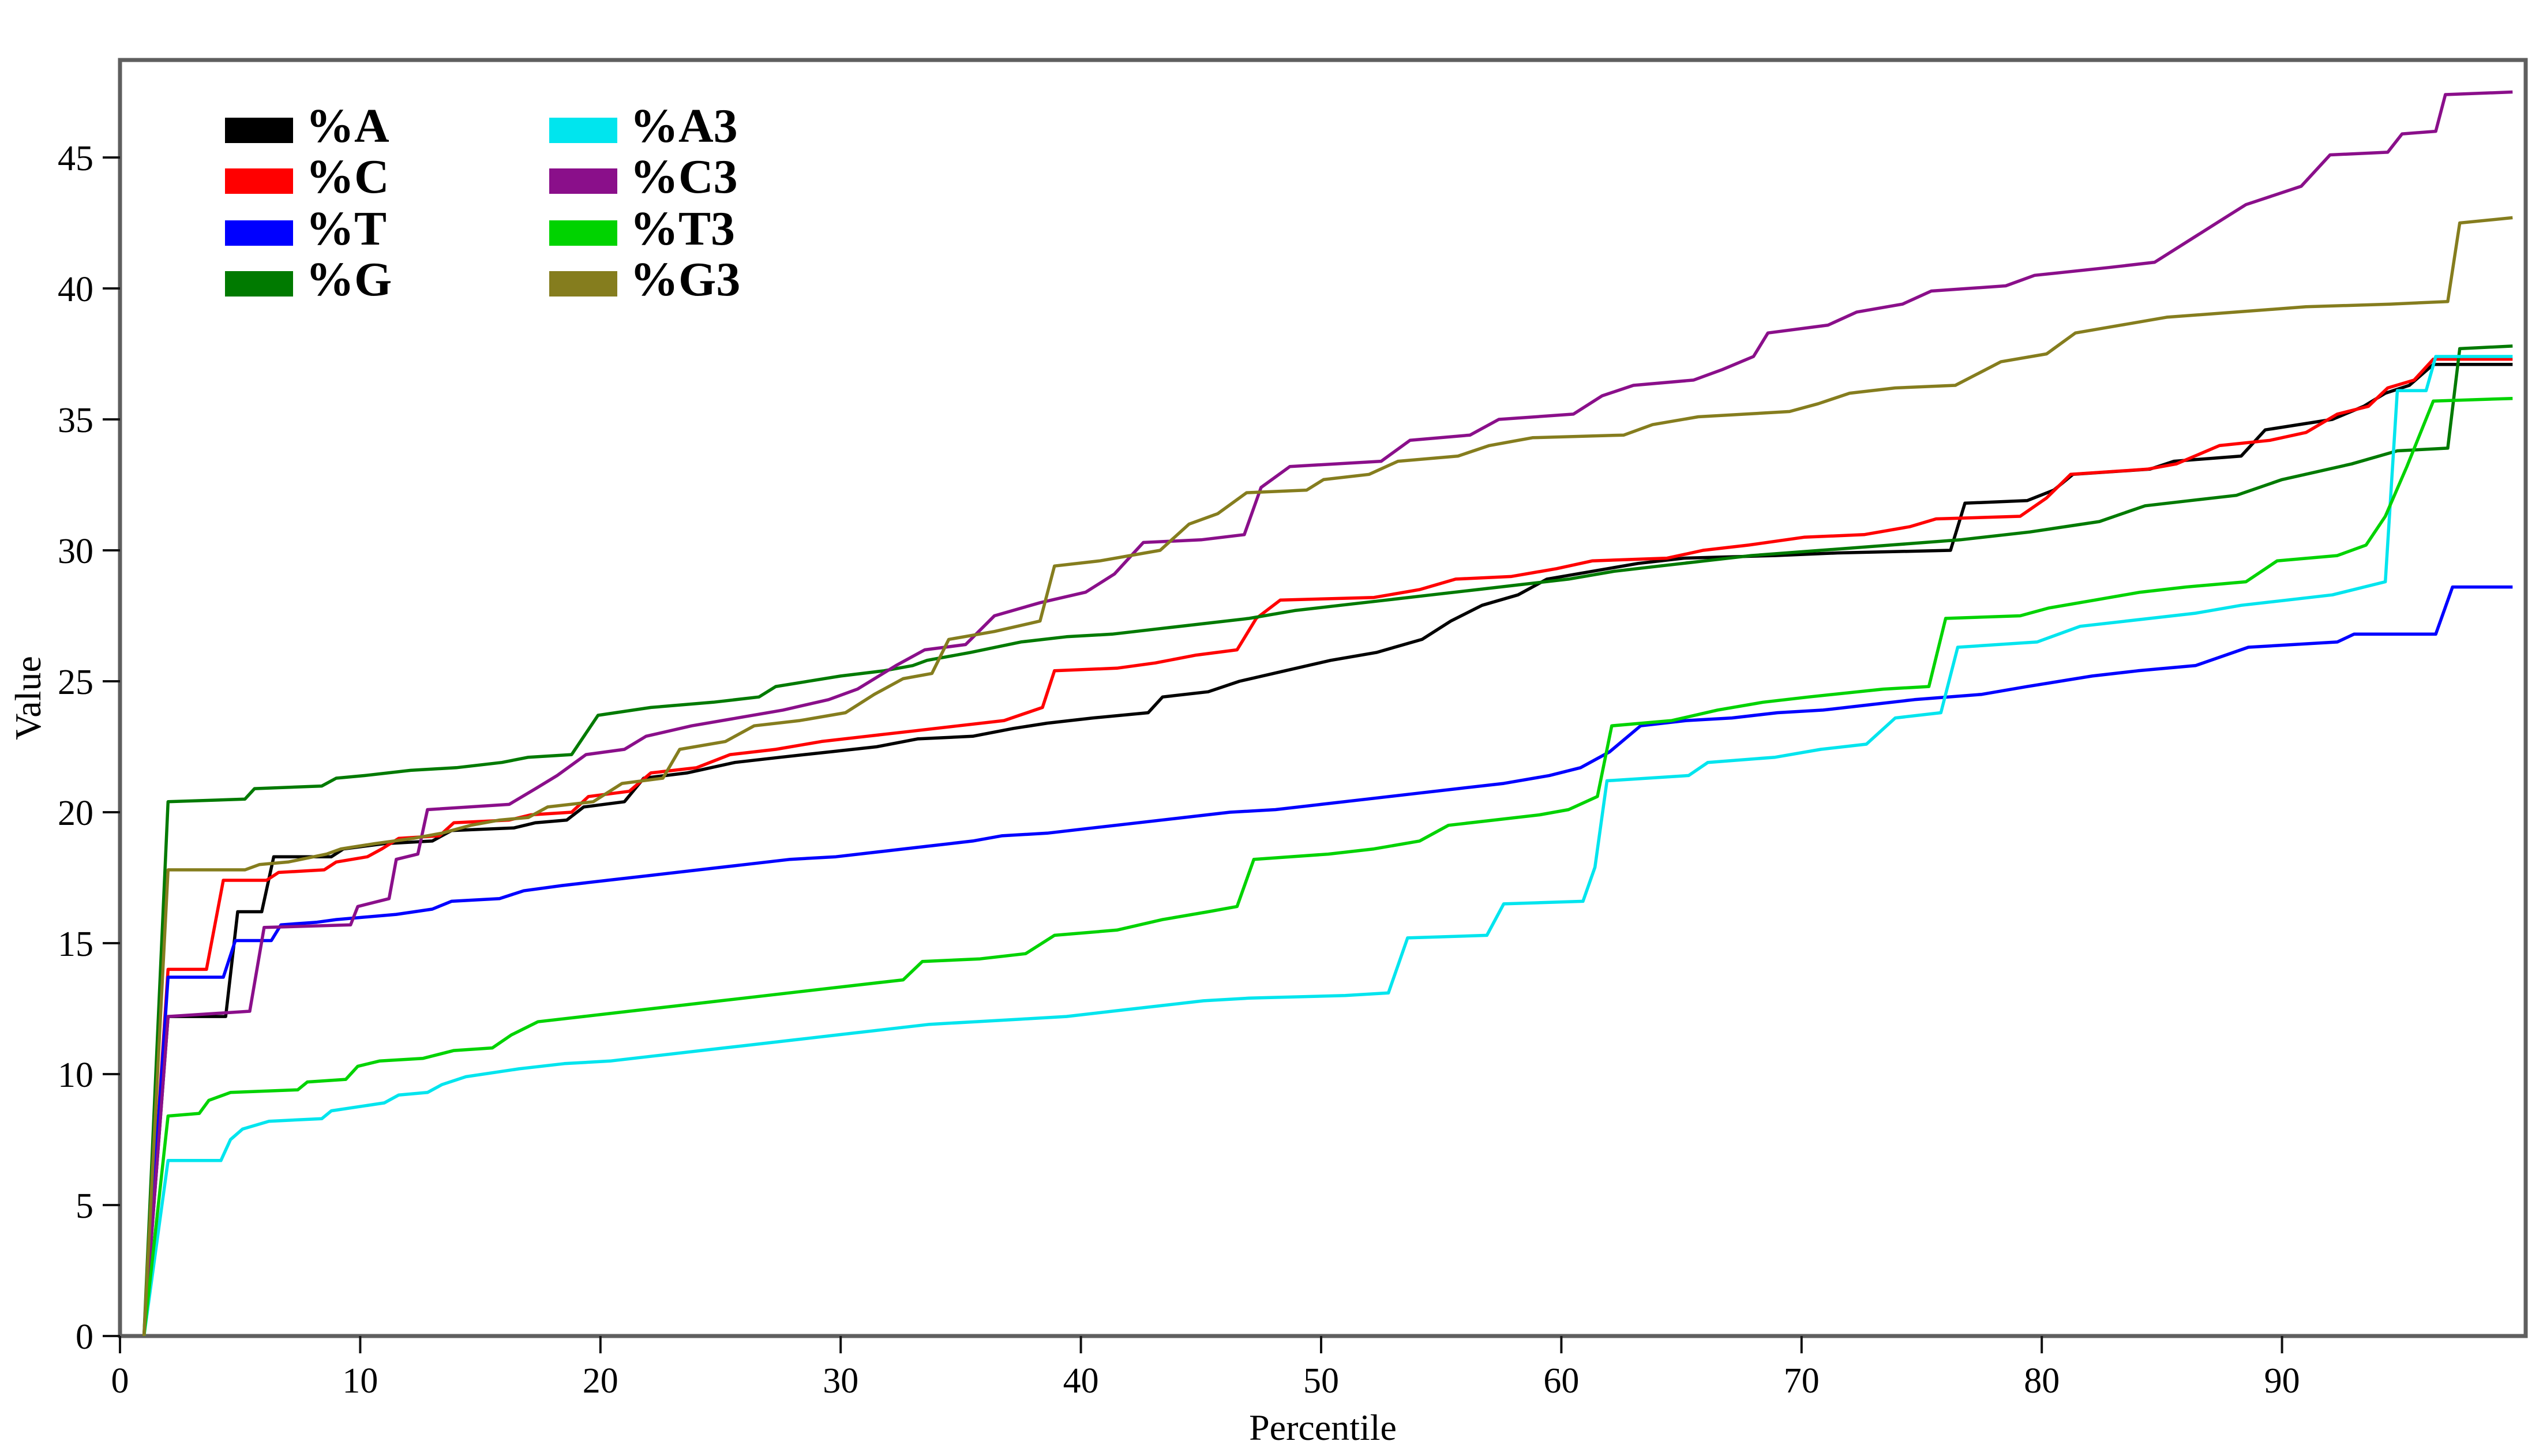 The image size is (2543, 1456). What do you see at coordinates (349, 280) in the screenshot?
I see `legend-label-pctG: %G` at bounding box center [349, 280].